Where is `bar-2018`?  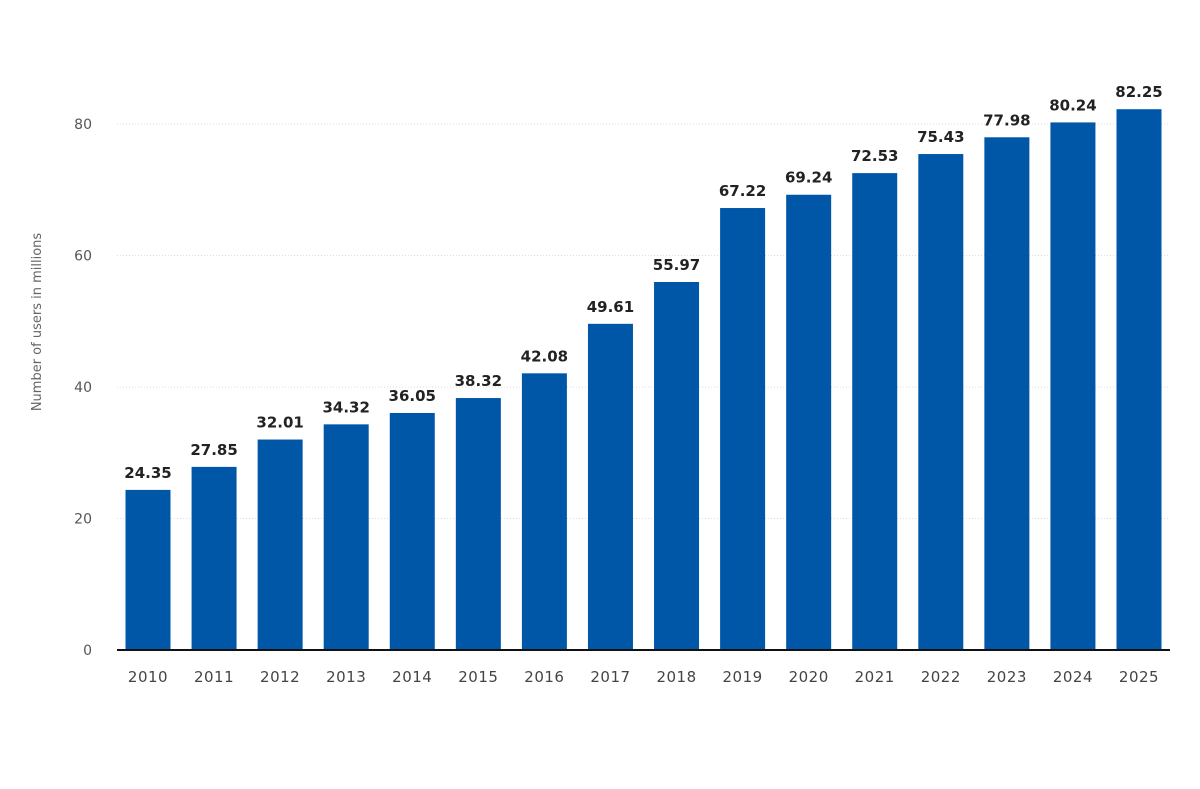 bar-2018 is located at coordinates (677, 465).